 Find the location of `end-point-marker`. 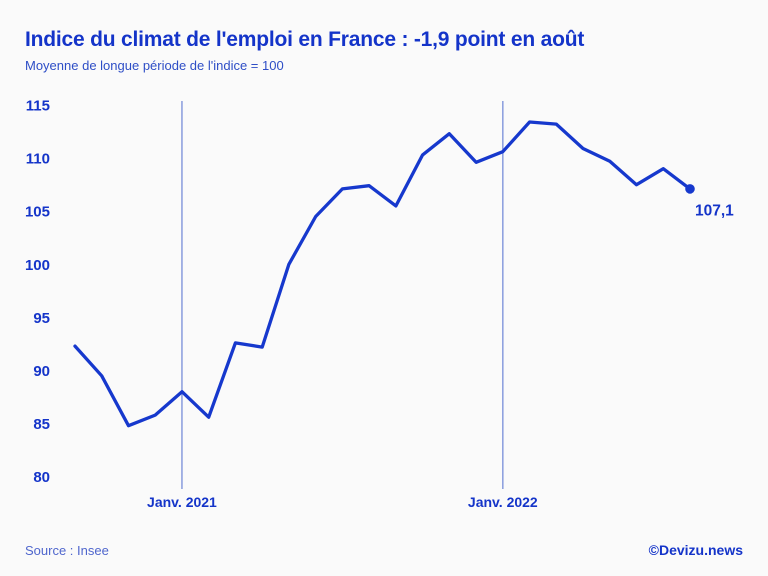

end-point-marker is located at coordinates (690, 189).